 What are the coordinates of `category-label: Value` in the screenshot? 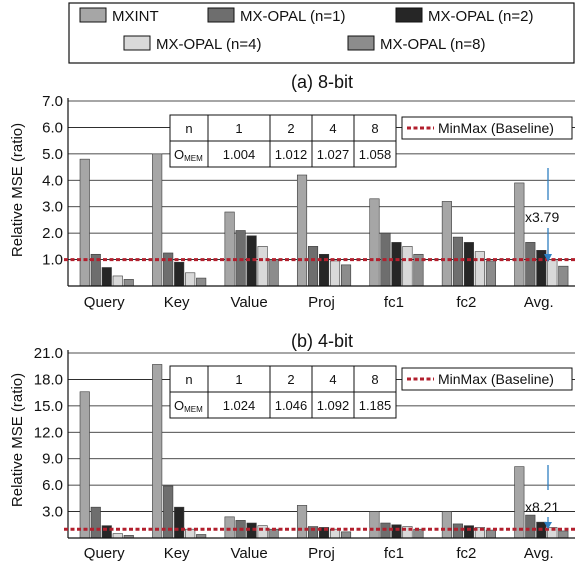 It's located at (248, 302).